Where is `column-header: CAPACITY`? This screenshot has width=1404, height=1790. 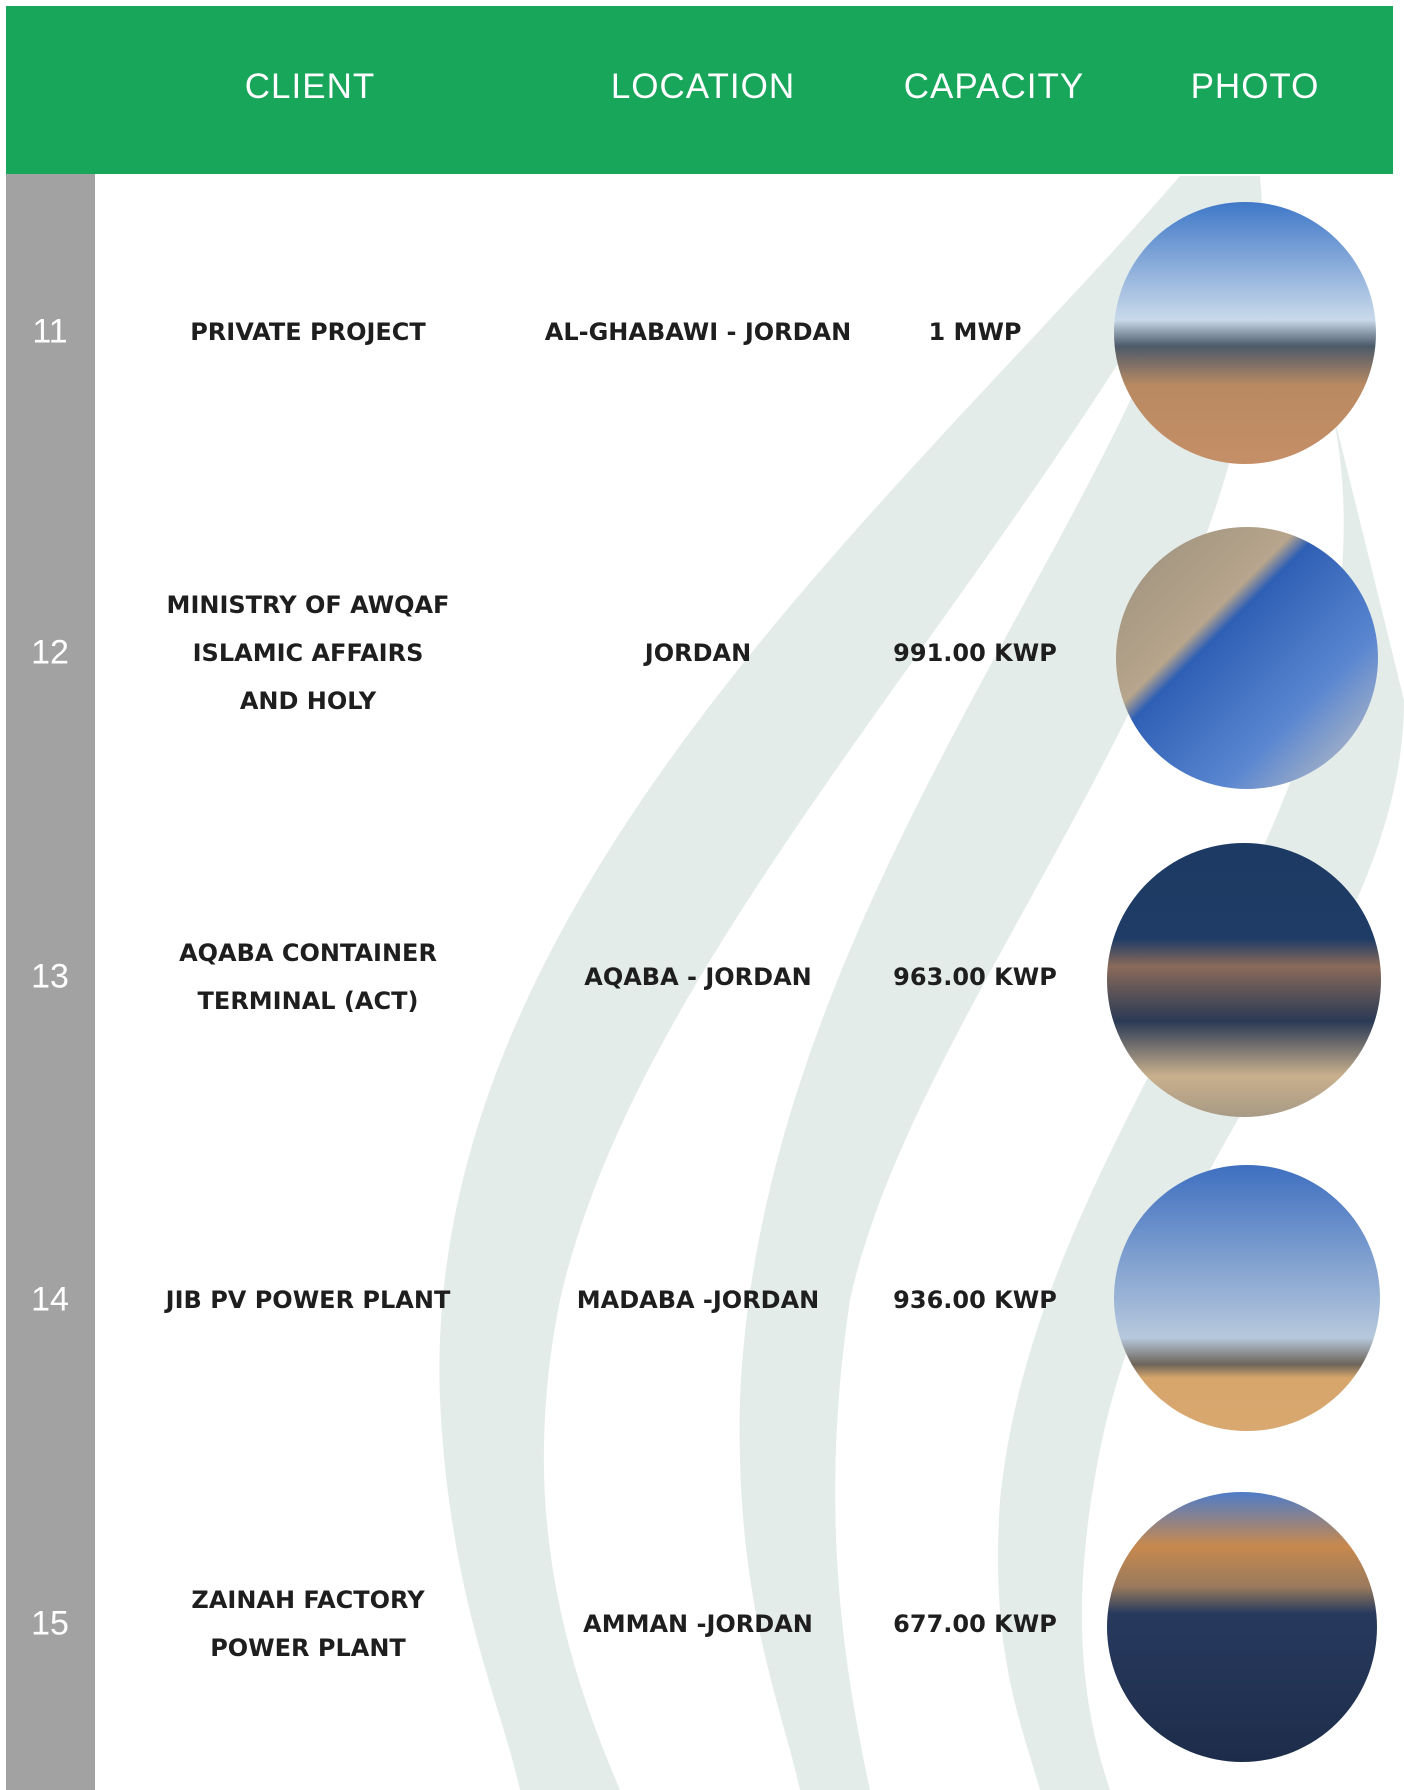 column-header: CAPACITY is located at coordinates (994, 86).